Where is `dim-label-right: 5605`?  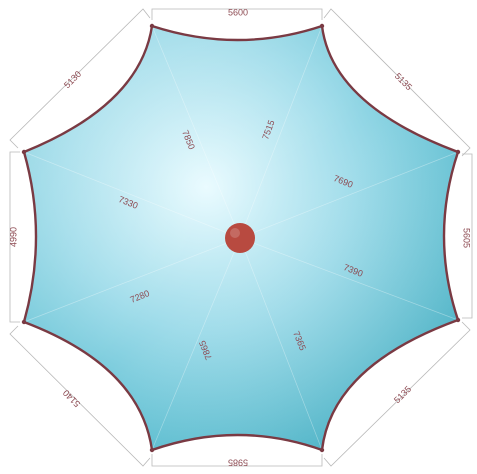
dim-label-right: 5605 is located at coordinates (467, 238).